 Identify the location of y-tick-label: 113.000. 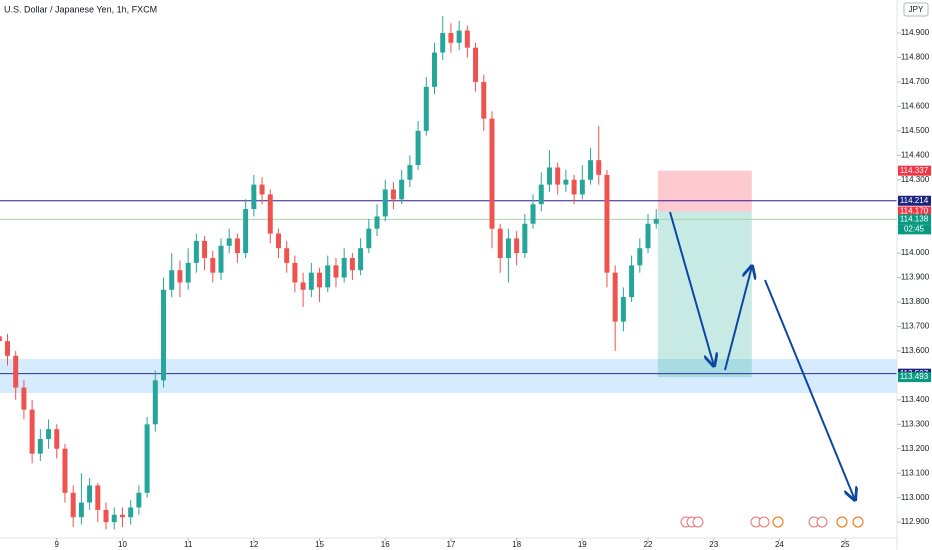
(915, 497).